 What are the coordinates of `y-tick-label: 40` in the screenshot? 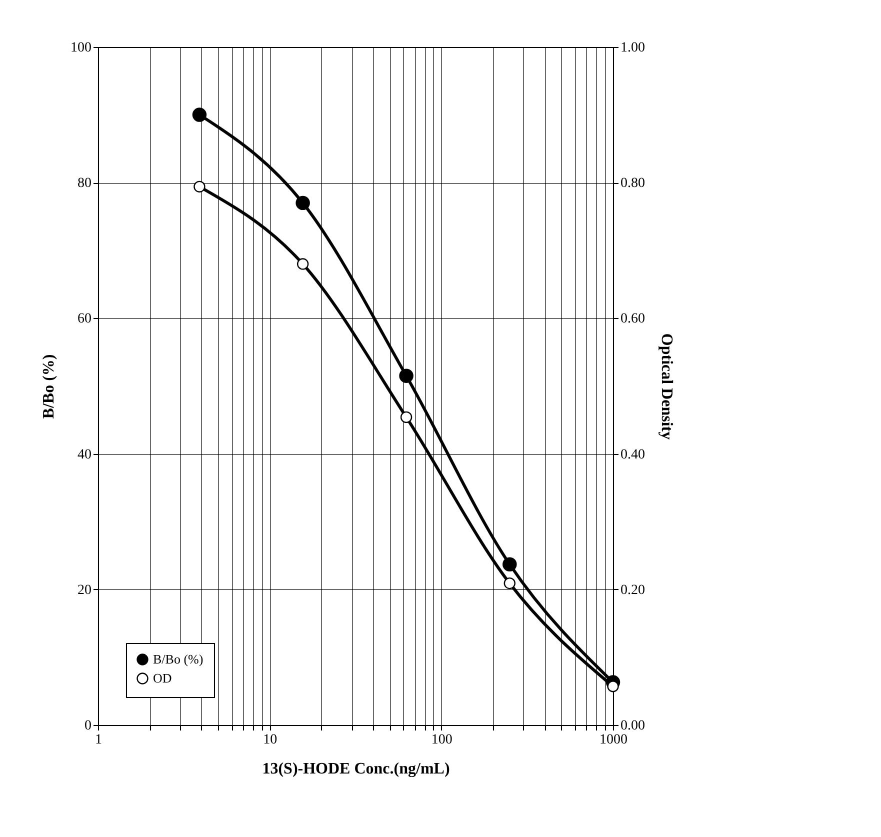 It's located at (85, 454).